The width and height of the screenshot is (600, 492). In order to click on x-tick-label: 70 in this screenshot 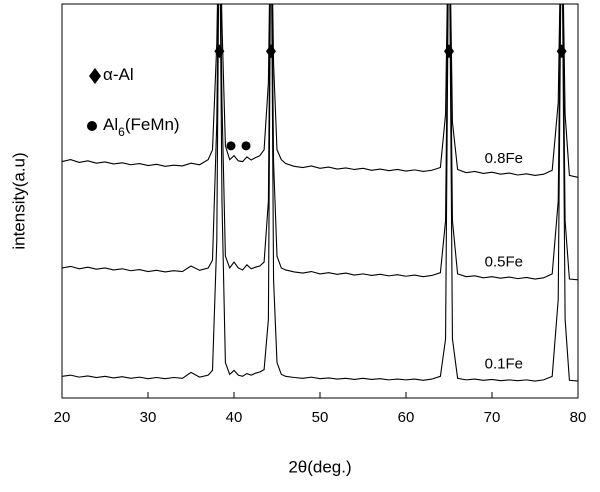, I will do `click(492, 417)`.